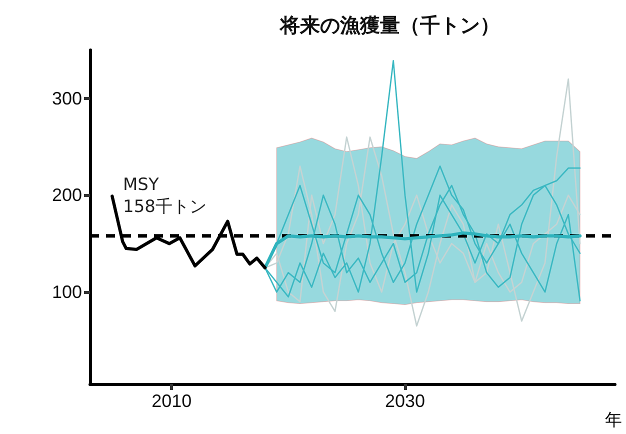 The height and width of the screenshot is (434, 626). What do you see at coordinates (405, 401) in the screenshot?
I see `x-tick-label: 2030` at bounding box center [405, 401].